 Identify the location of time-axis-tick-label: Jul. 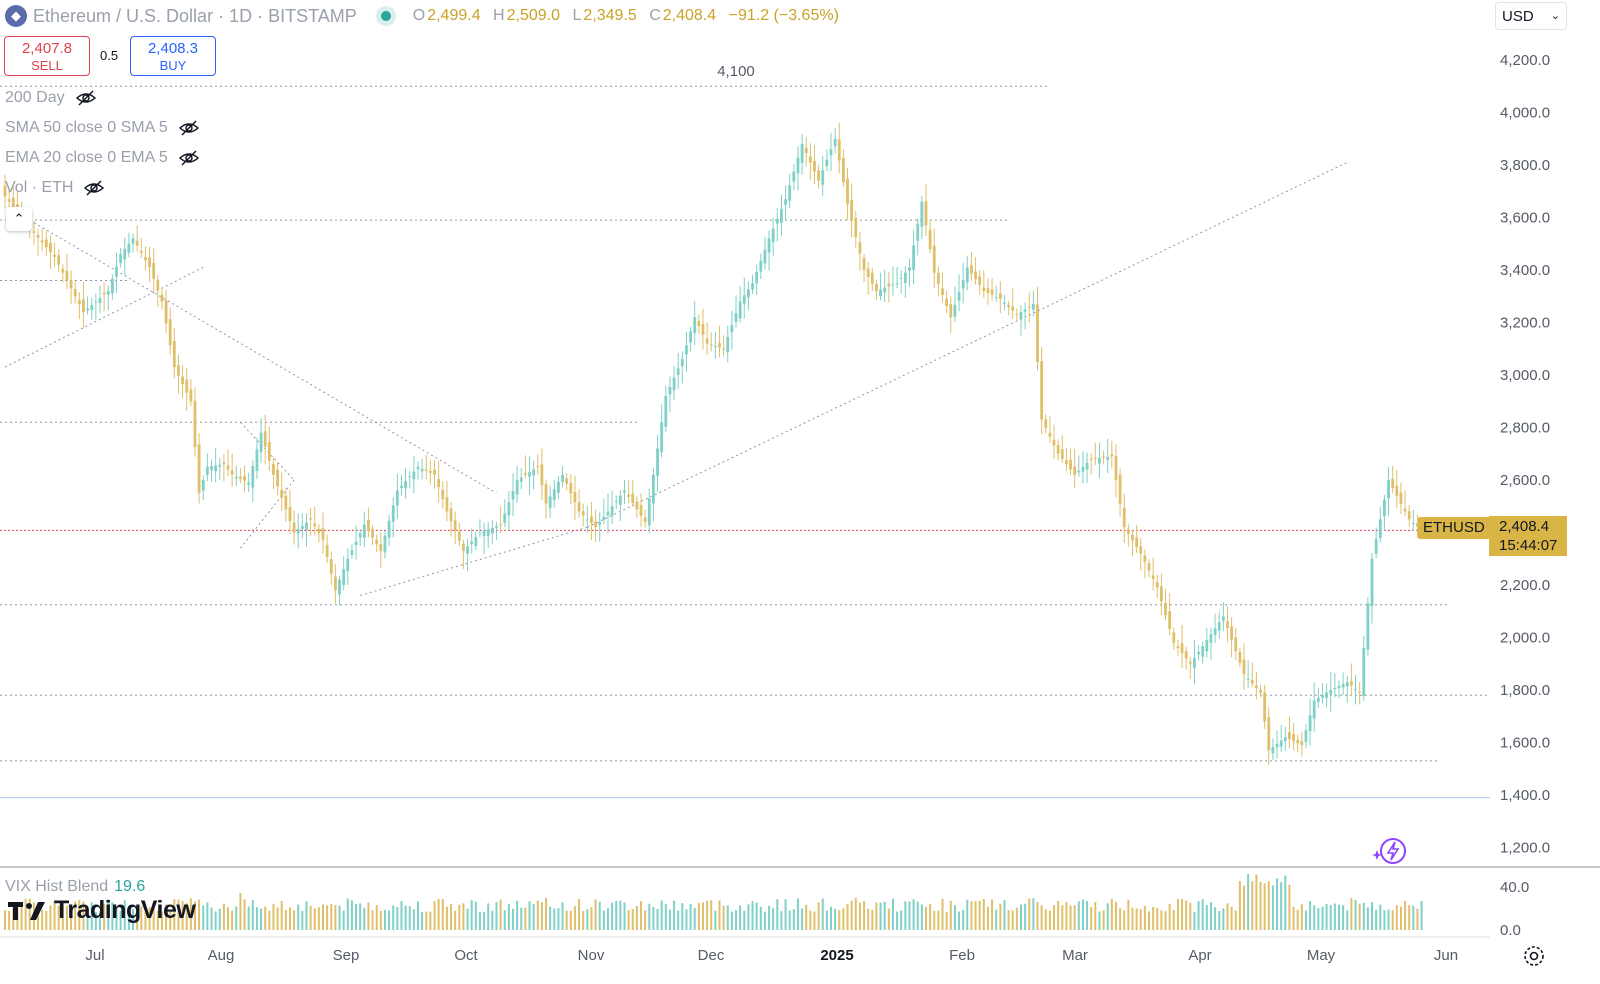
(94, 955).